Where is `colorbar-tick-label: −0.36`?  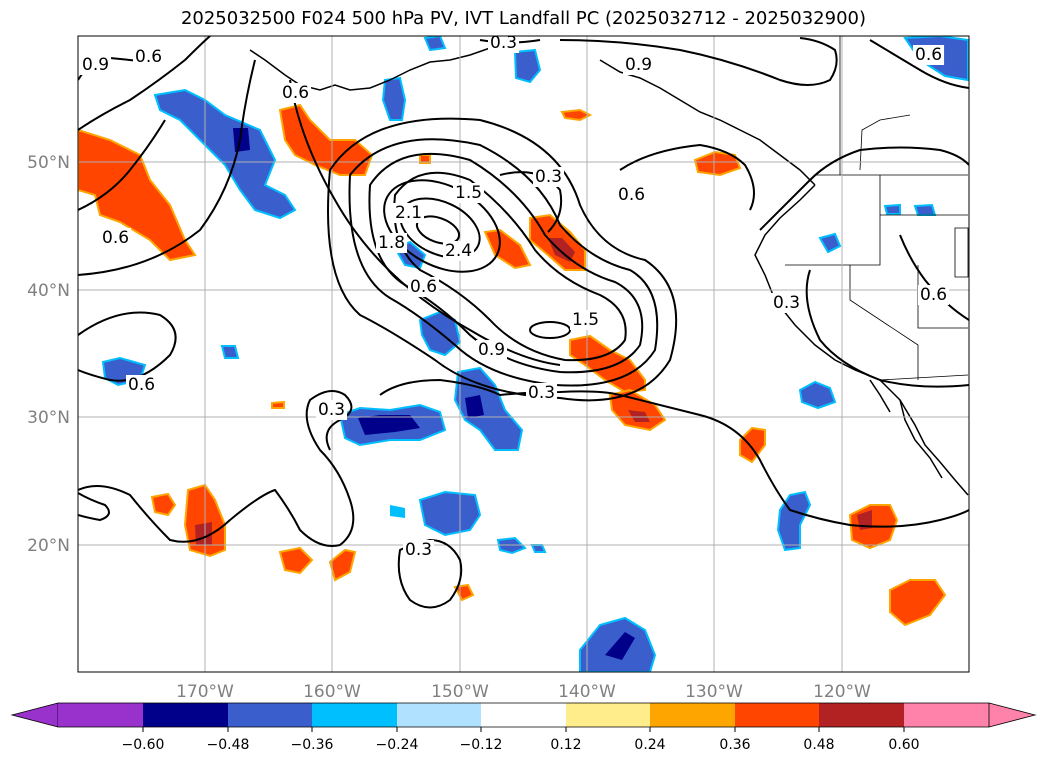
colorbar-tick-label: −0.36 is located at coordinates (312, 745).